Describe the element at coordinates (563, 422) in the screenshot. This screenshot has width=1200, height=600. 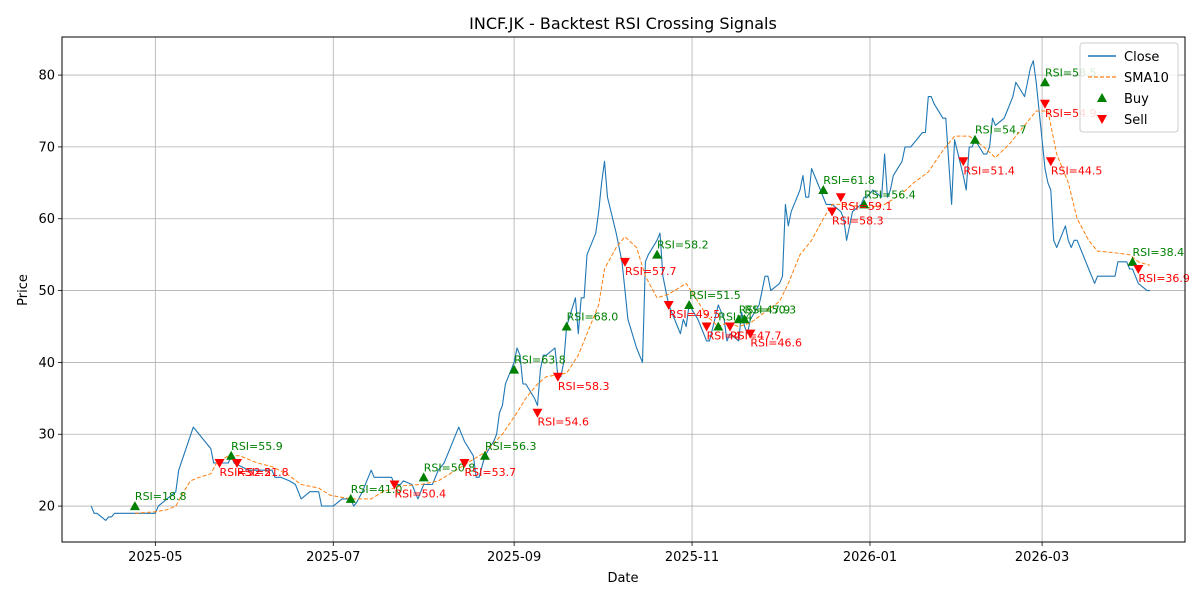
I see `sell-rsi-label: RSI=54.6` at that location.